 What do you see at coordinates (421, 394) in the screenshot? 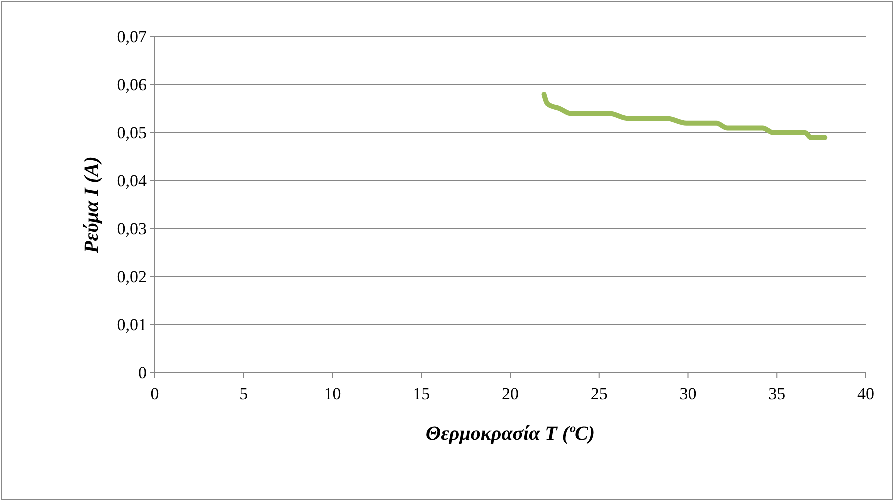
I see `x-tick-label: 15` at bounding box center [421, 394].